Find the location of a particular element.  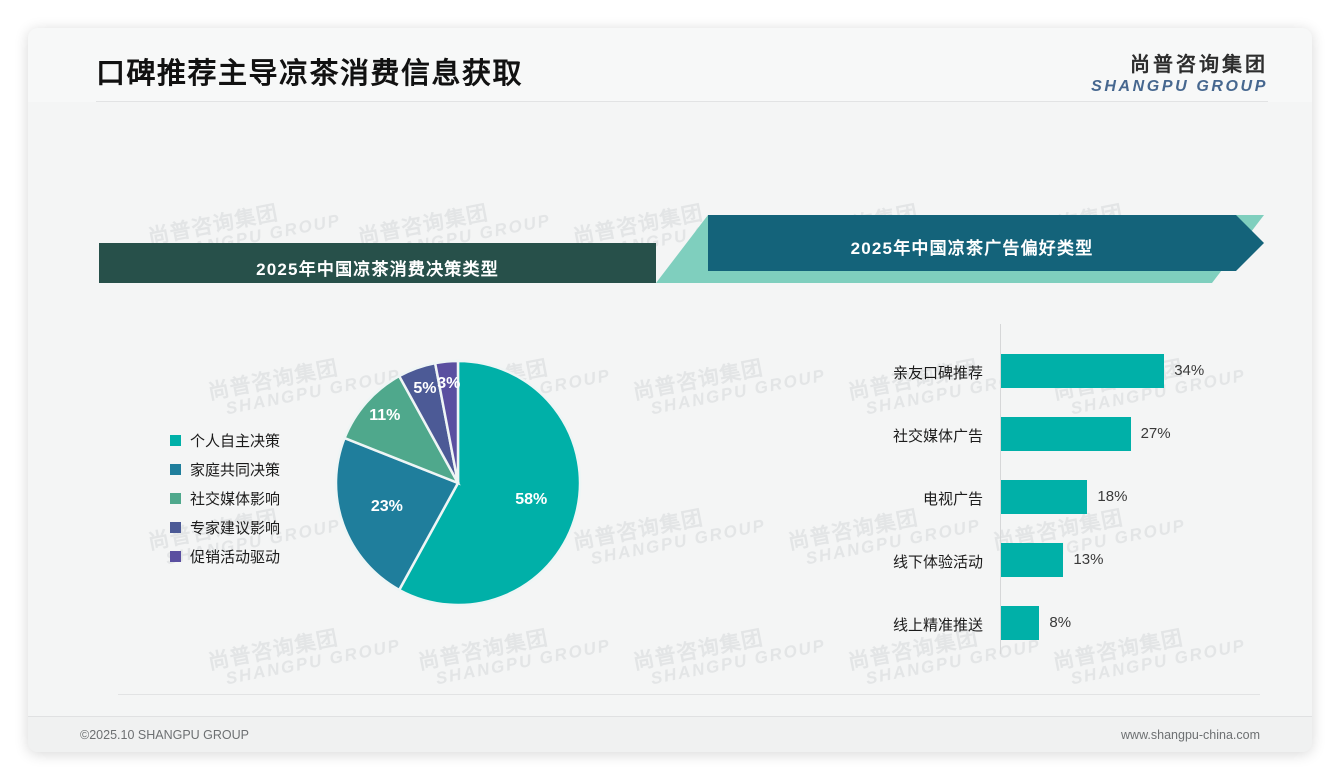

legend-label: 促销活动驱动 is located at coordinates (235, 557).